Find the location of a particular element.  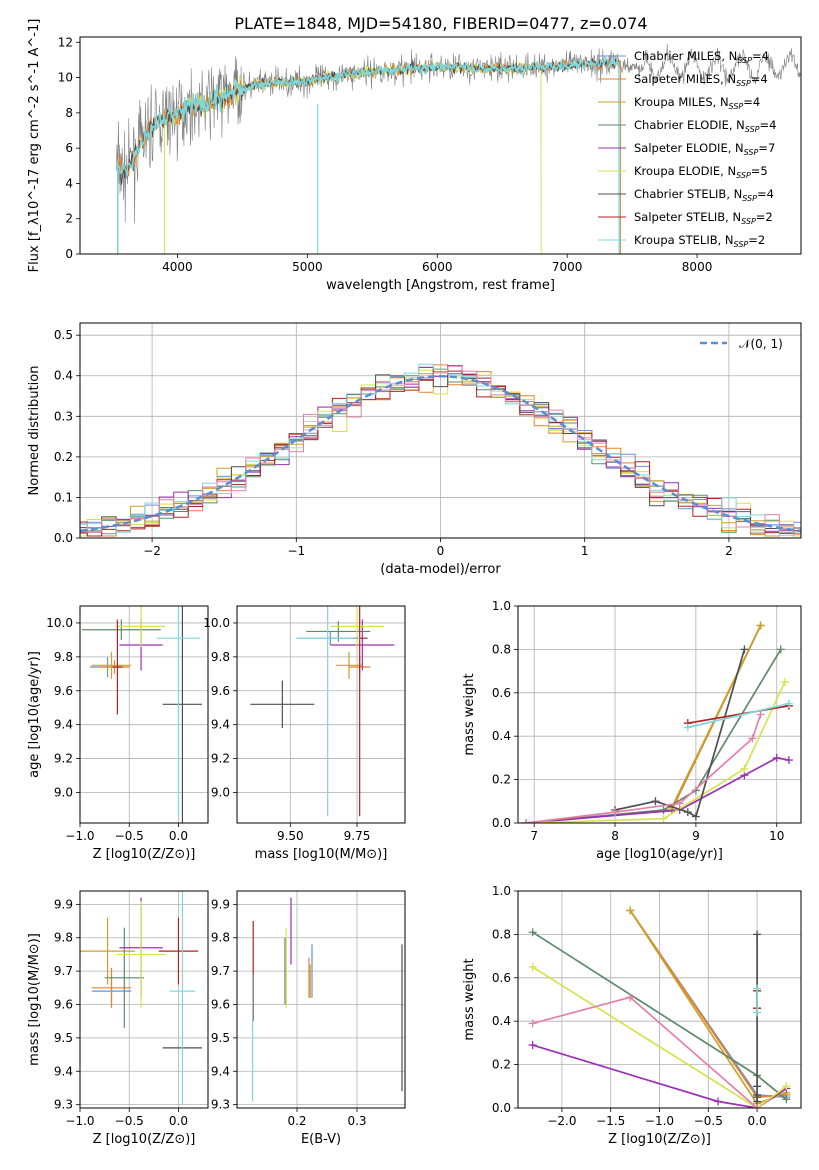

y-tick-label: 0.2 is located at coordinates (501, 1065).